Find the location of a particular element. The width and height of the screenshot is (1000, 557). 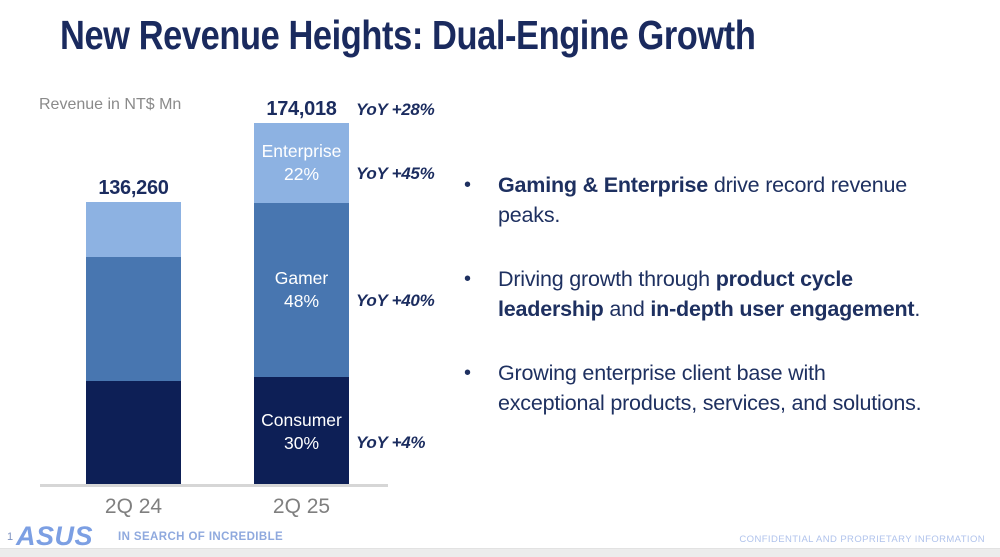

chart-unit-label: Revenue in NT$ Mn is located at coordinates (110, 104).